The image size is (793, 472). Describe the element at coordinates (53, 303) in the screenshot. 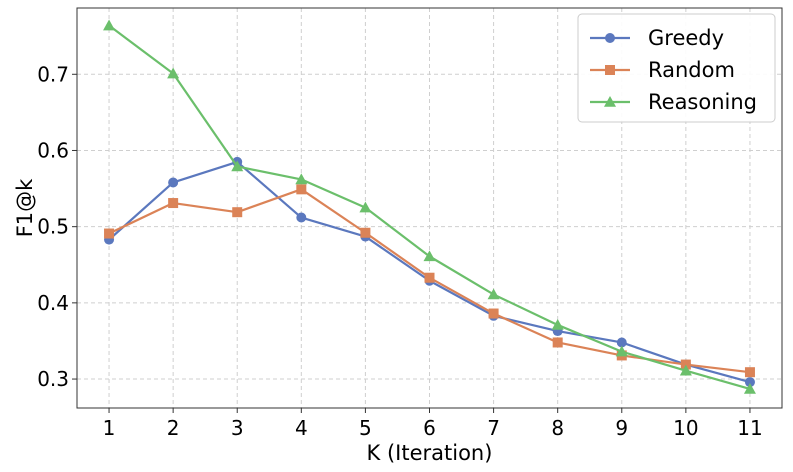

I see `y-tick-label: 0.4` at that location.